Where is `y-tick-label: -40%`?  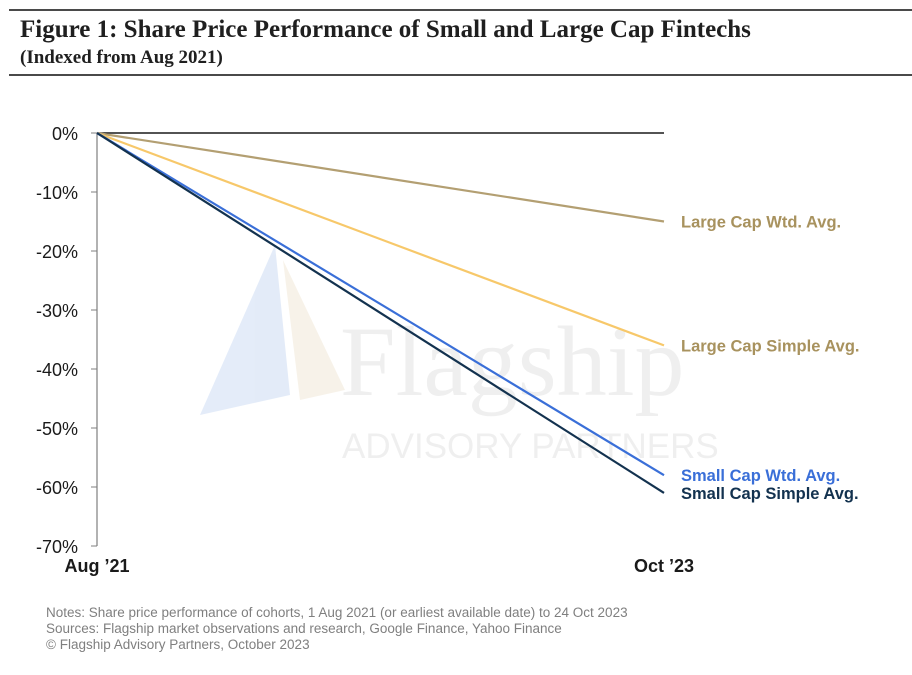 y-tick-label: -40% is located at coordinates (57, 370).